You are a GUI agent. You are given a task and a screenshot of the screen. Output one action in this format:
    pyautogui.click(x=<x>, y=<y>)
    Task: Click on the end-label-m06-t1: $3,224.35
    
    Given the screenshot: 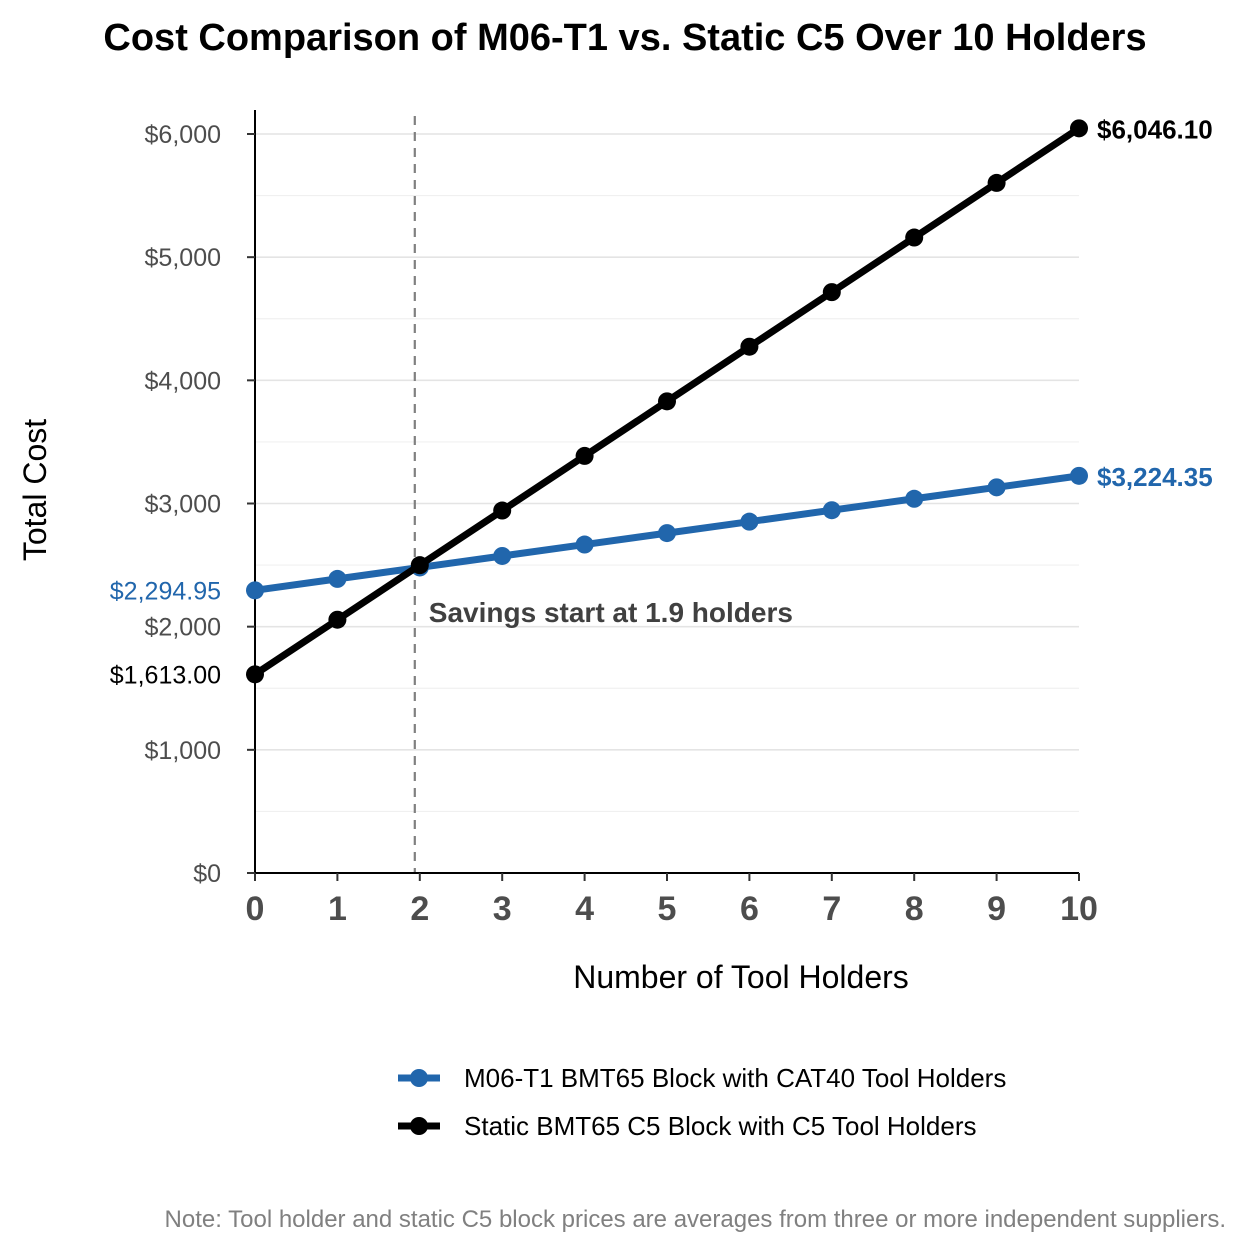 What is the action you would take?
    pyautogui.click(x=1155, y=477)
    